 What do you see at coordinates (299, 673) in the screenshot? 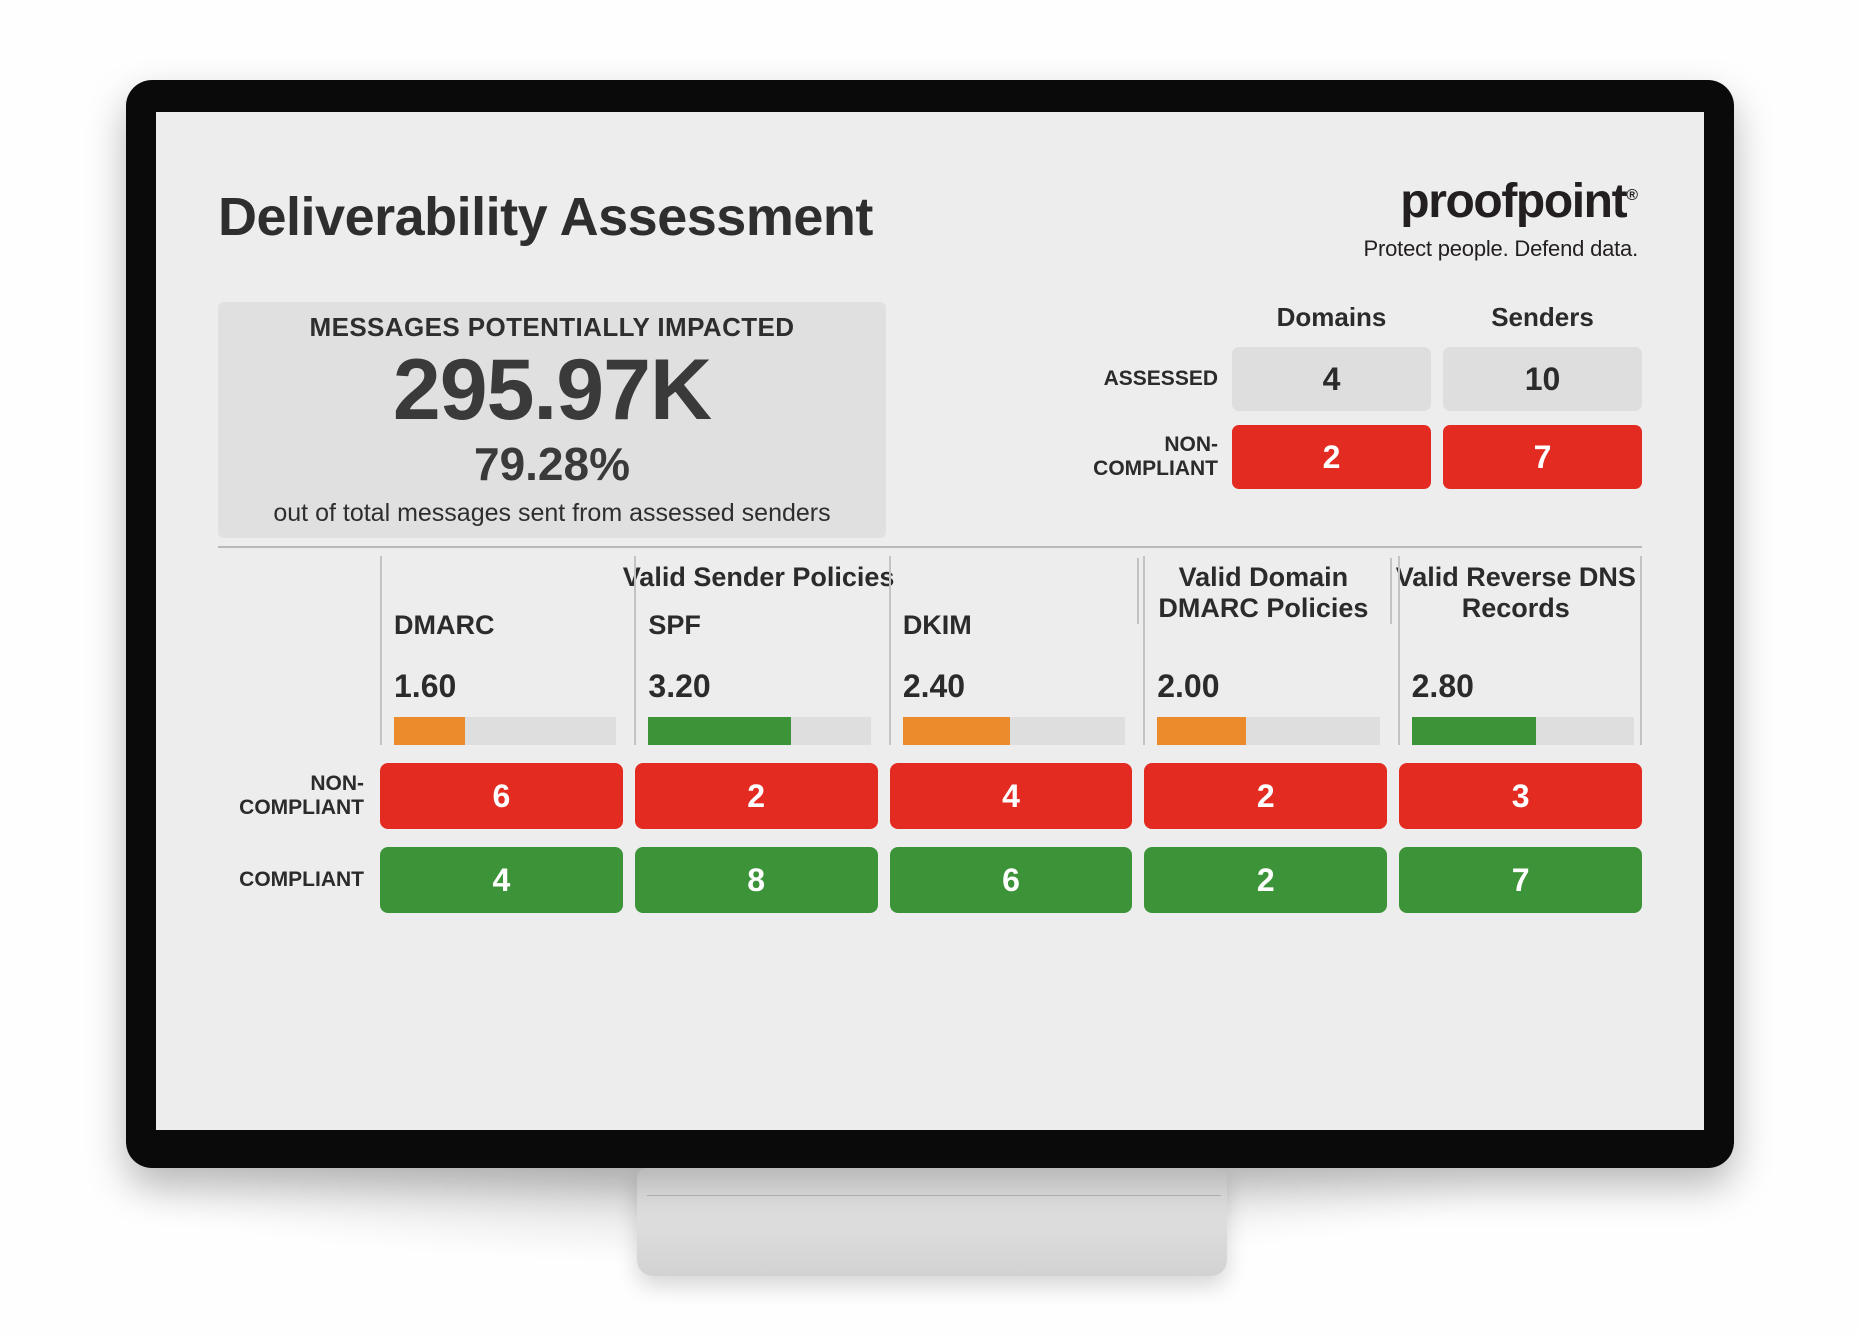
I see `score-row-rail` at bounding box center [299, 673].